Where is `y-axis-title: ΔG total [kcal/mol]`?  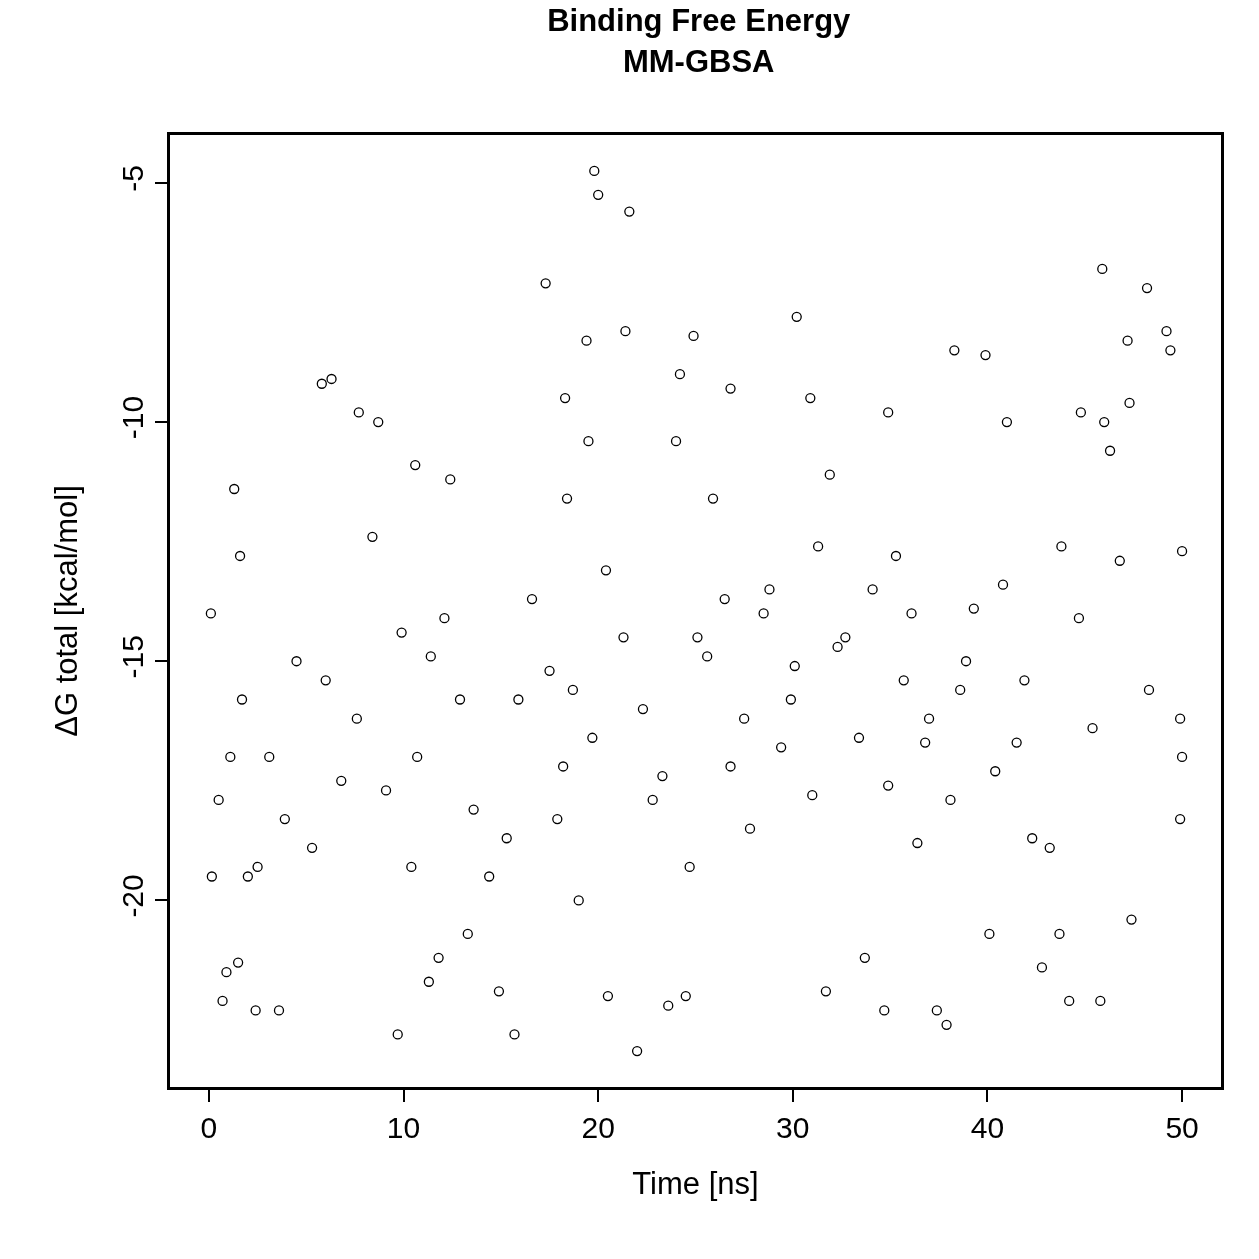
y-axis-title: ΔG total [kcal/mol] is located at coordinates (66, 611).